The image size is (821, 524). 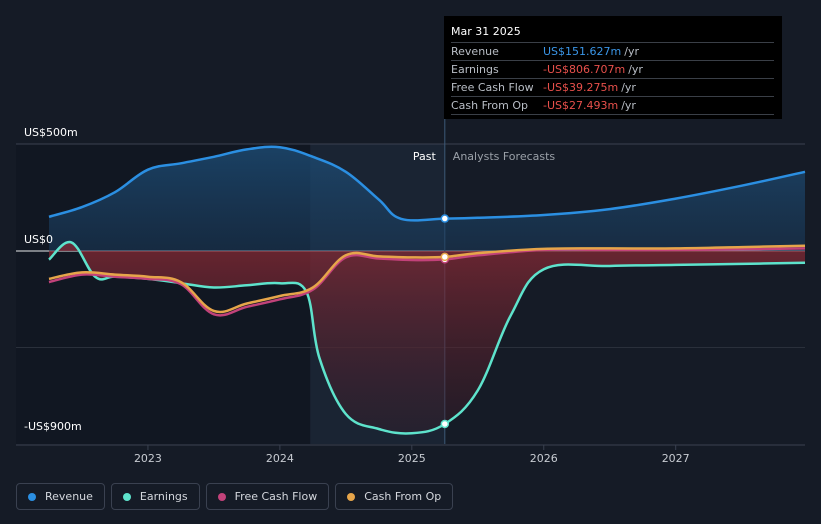 What do you see at coordinates (163, 496) in the screenshot?
I see `legend-label: Earnings` at bounding box center [163, 496].